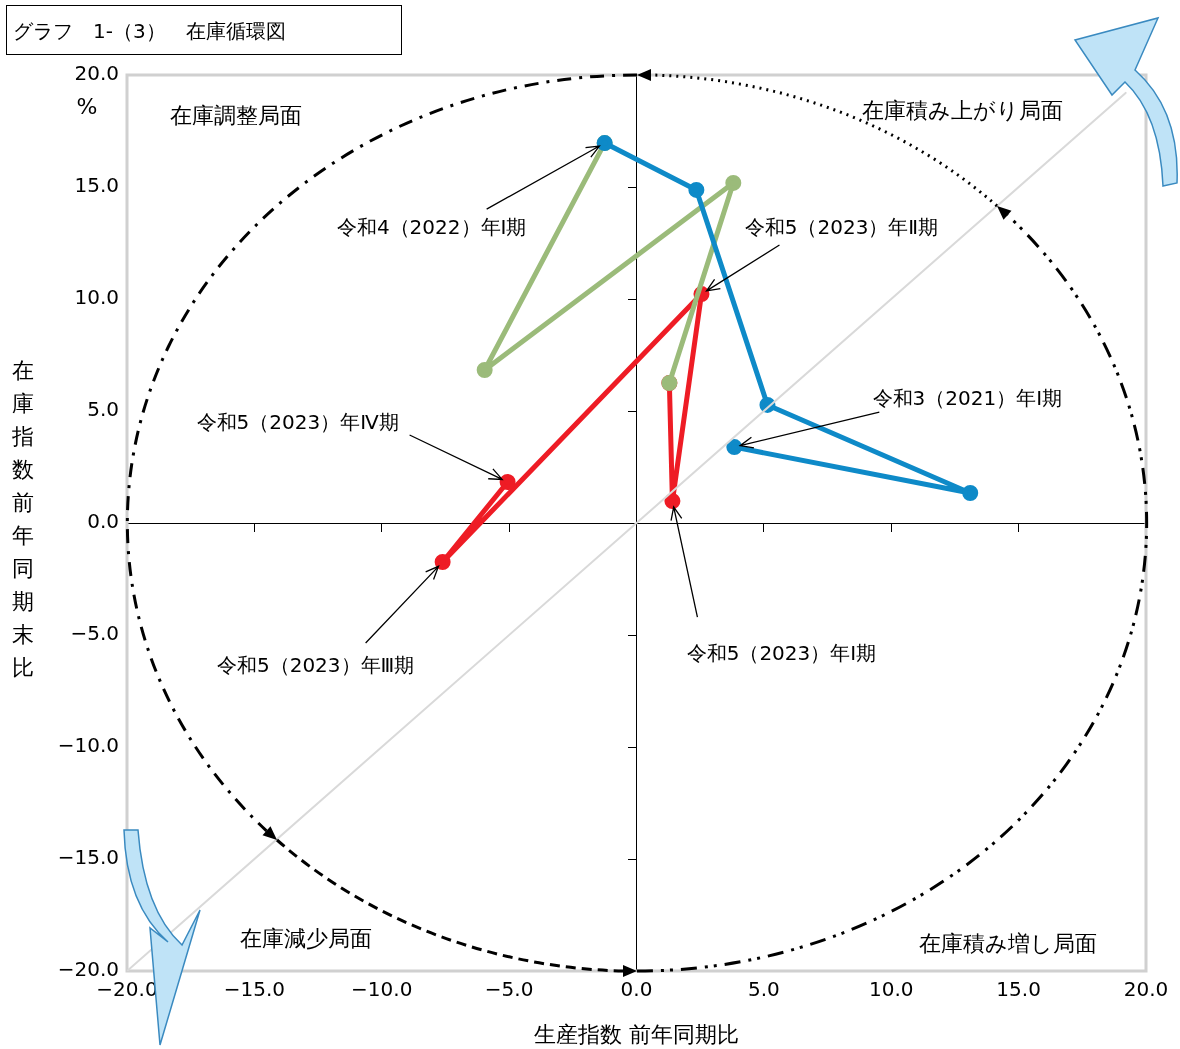 Image resolution: width=1180 pixels, height=1049 pixels. Describe the element at coordinates (763, 989) in the screenshot. I see `x-tick-label: 5.0` at that location.